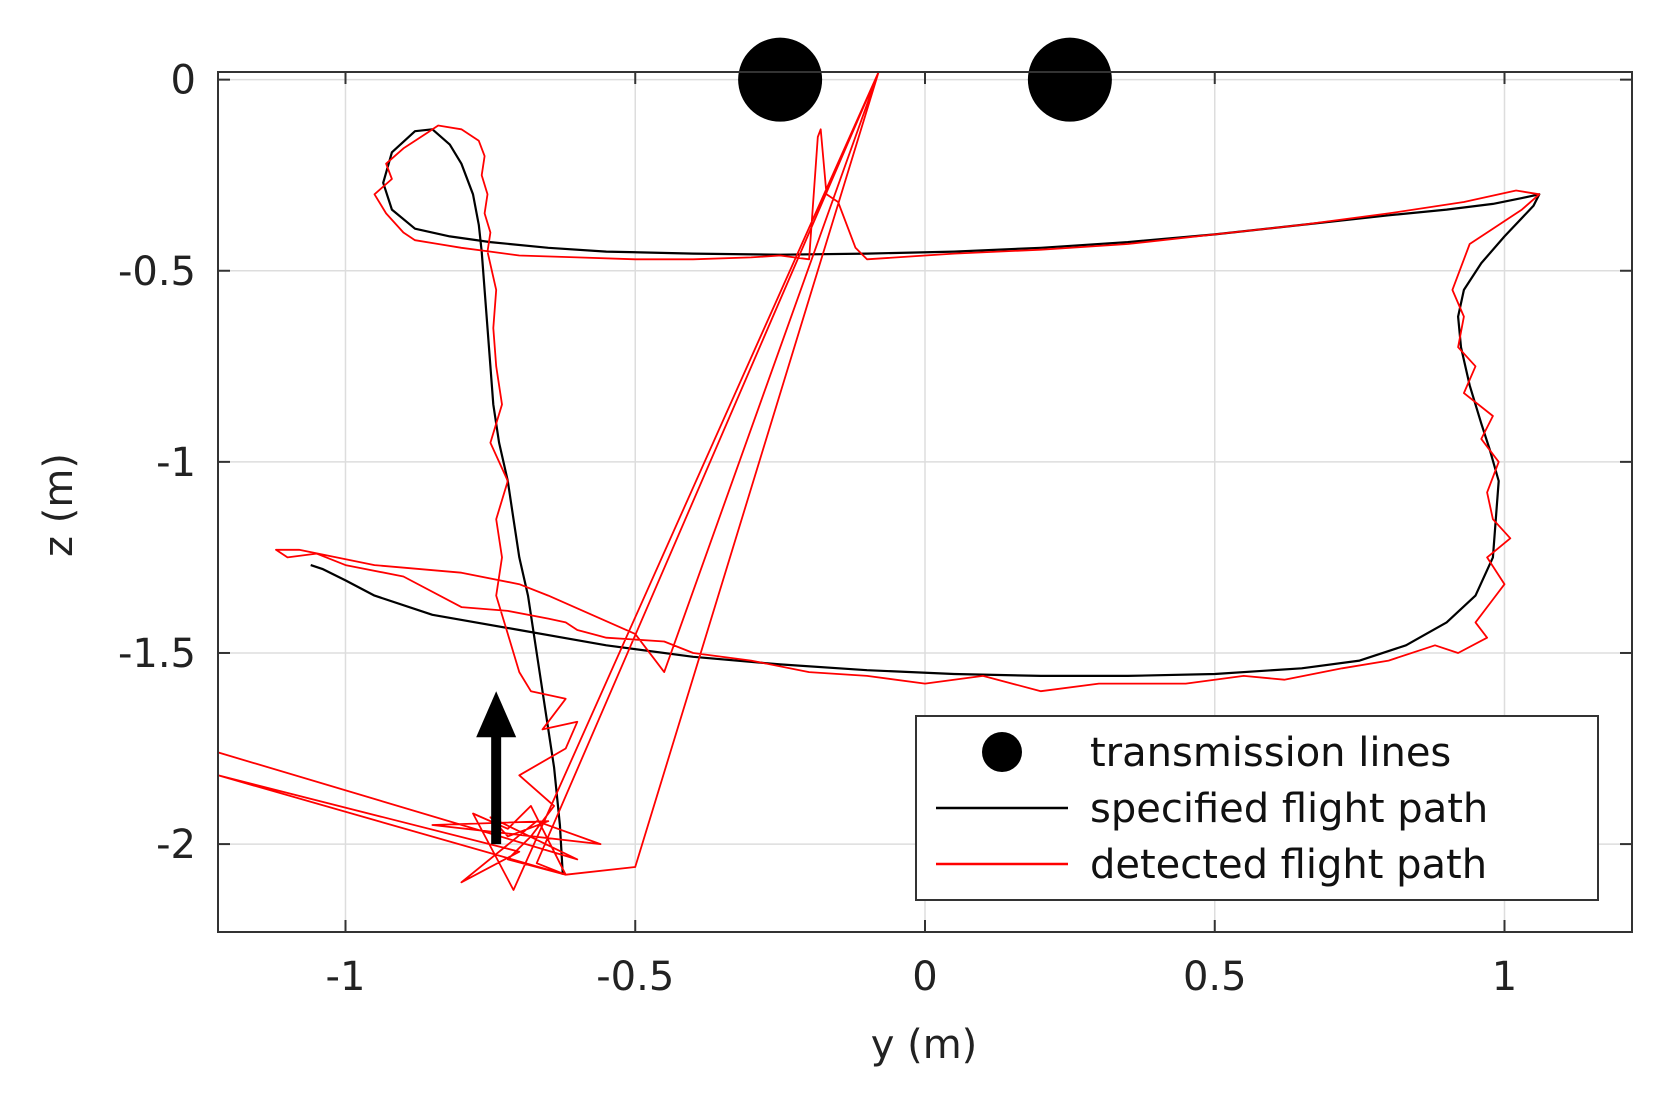  I want to click on legend-entry-label: transmission lines, so click(1270, 753).